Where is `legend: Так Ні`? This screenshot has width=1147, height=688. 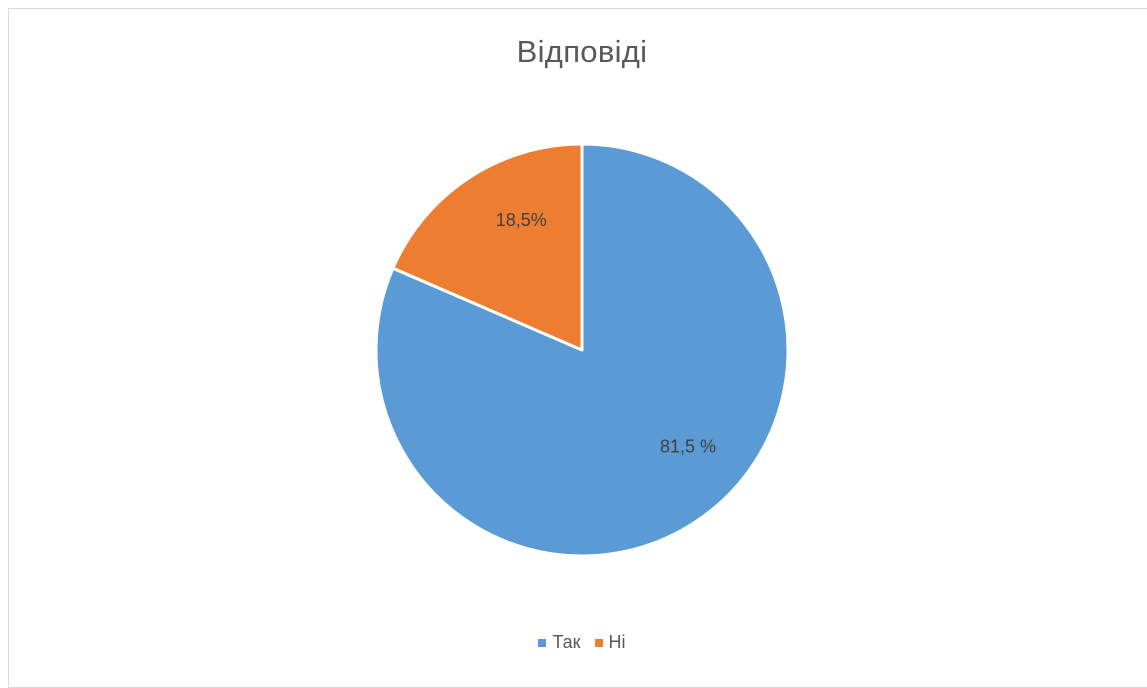 legend: Так Ні is located at coordinates (573, 642).